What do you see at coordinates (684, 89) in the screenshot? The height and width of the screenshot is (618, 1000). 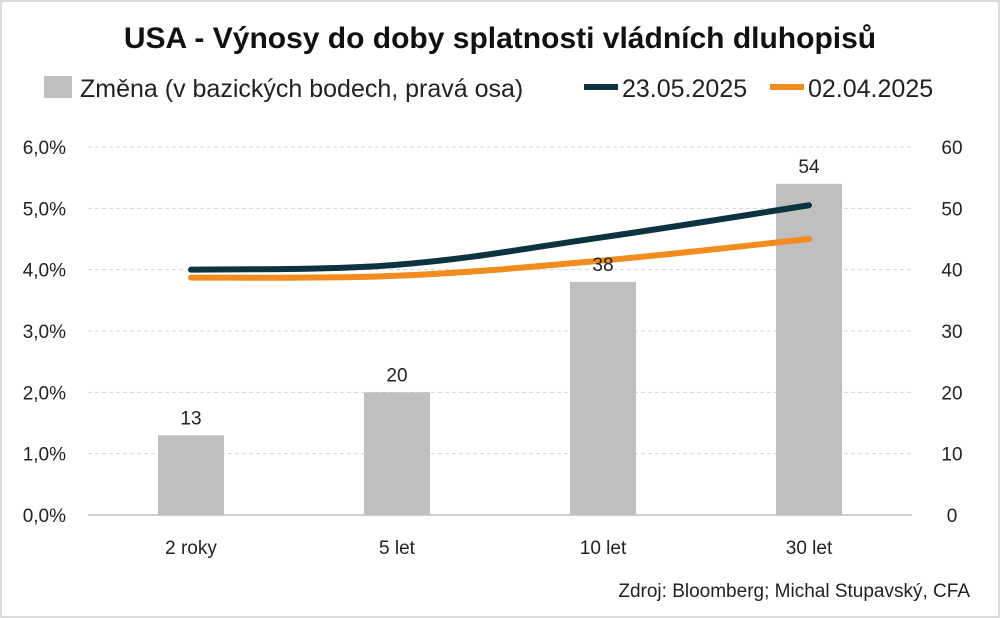 I see `legend-label-line-1: 23.05.2025` at bounding box center [684, 89].